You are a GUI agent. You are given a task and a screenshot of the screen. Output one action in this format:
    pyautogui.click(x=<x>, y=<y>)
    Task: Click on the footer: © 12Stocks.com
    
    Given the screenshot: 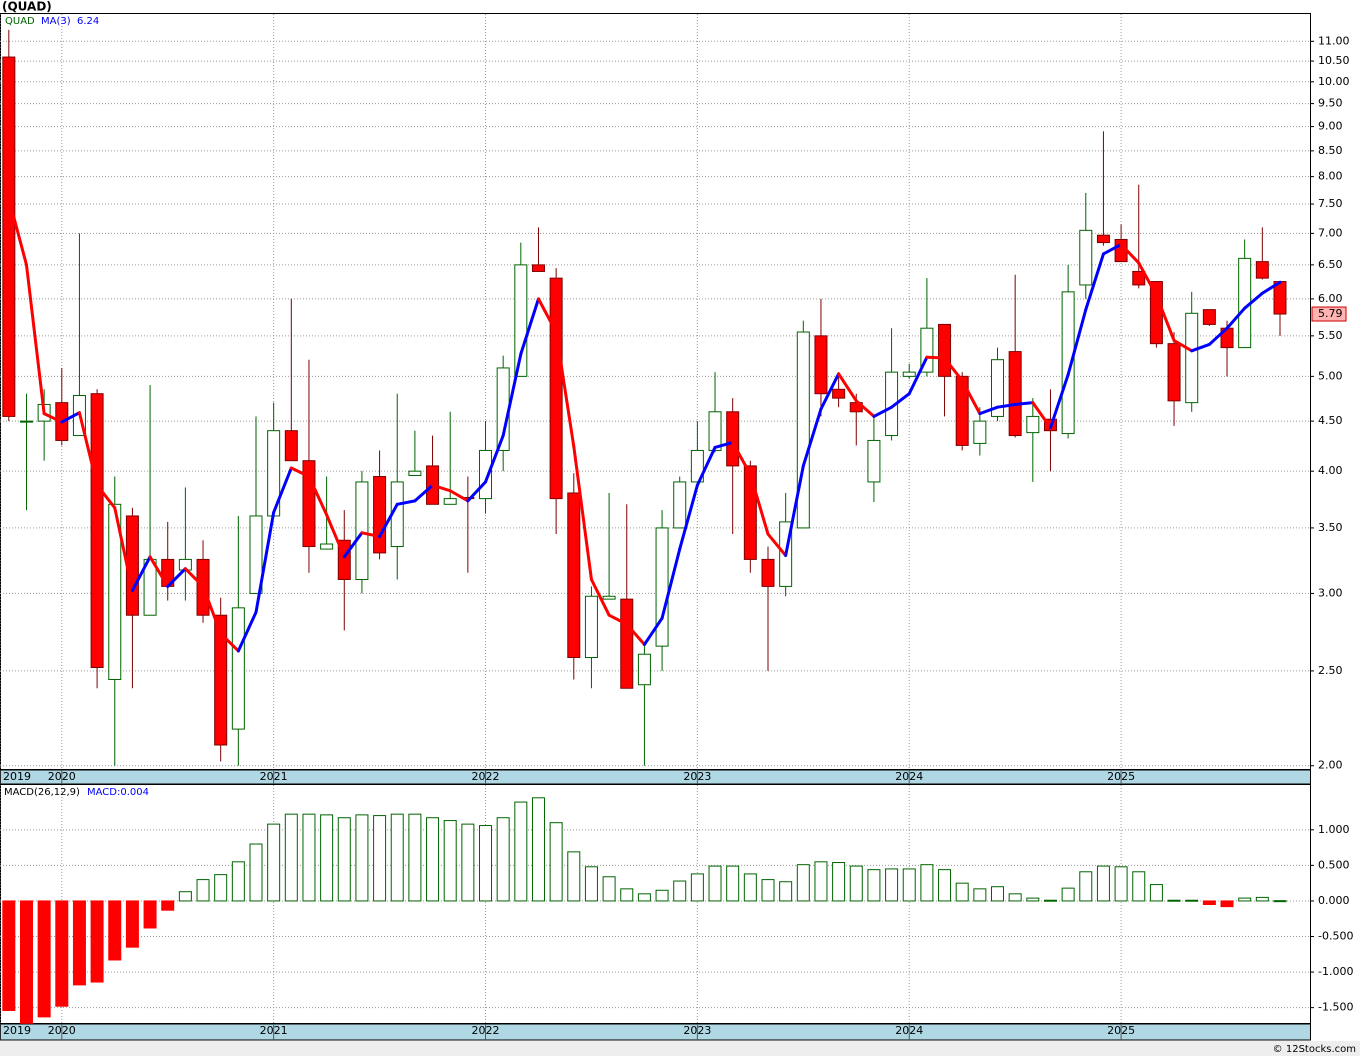 What is the action you would take?
    pyautogui.click(x=1314, y=1049)
    